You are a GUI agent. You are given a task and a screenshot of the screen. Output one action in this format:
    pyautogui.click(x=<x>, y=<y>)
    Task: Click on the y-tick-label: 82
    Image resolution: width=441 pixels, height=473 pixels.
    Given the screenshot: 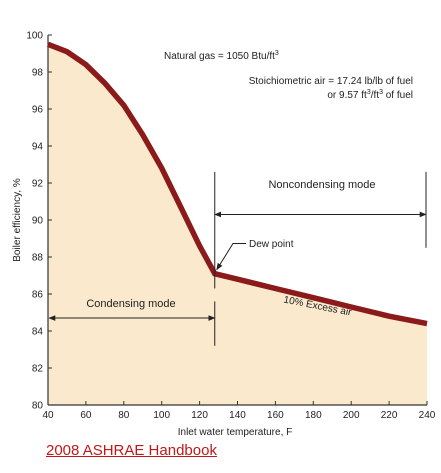 What is the action you would take?
    pyautogui.click(x=38, y=369)
    